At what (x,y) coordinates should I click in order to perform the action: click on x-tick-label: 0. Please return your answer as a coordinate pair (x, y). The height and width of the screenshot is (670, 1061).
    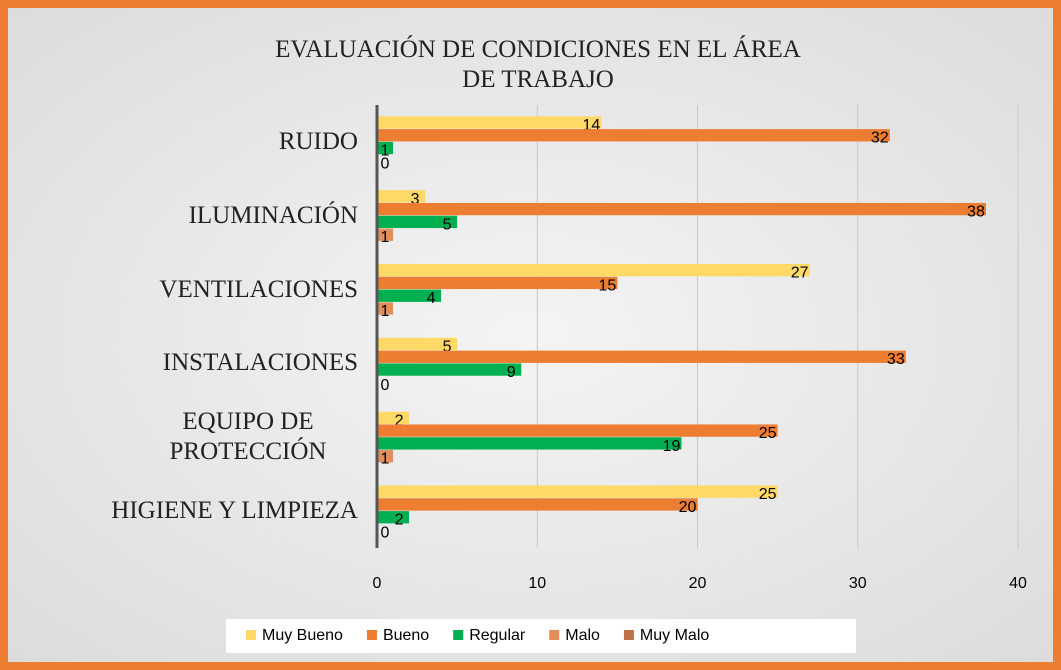
    Looking at the image, I should click on (377, 583).